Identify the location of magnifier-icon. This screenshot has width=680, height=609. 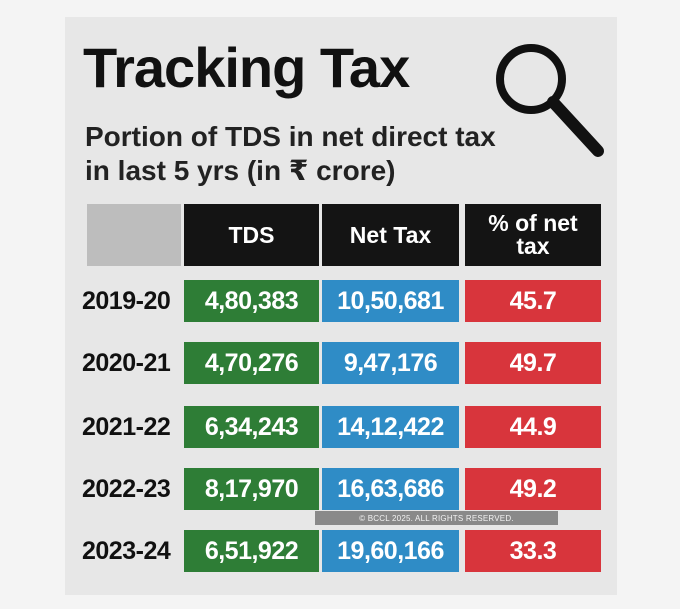
(550, 100).